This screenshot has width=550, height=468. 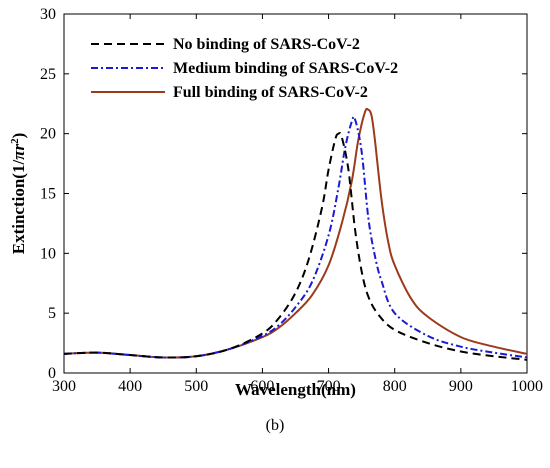 What do you see at coordinates (527, 386) in the screenshot?
I see `x-tick-label: 1000` at bounding box center [527, 386].